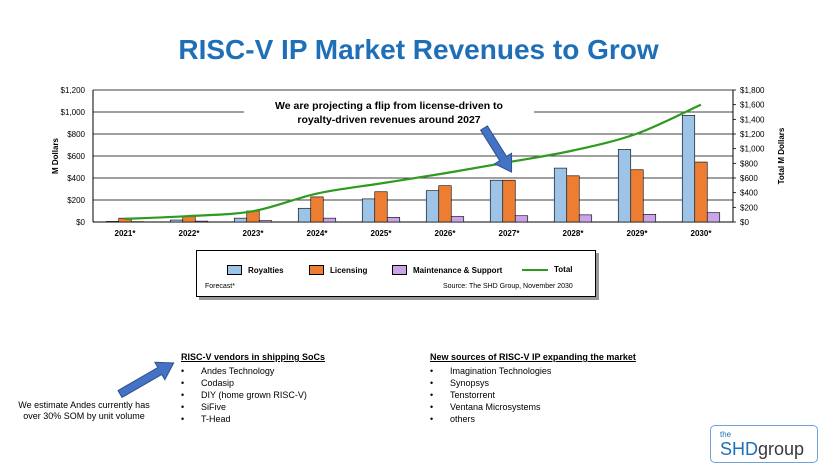  I want to click on legend-royalties: Royalties, so click(255, 270).